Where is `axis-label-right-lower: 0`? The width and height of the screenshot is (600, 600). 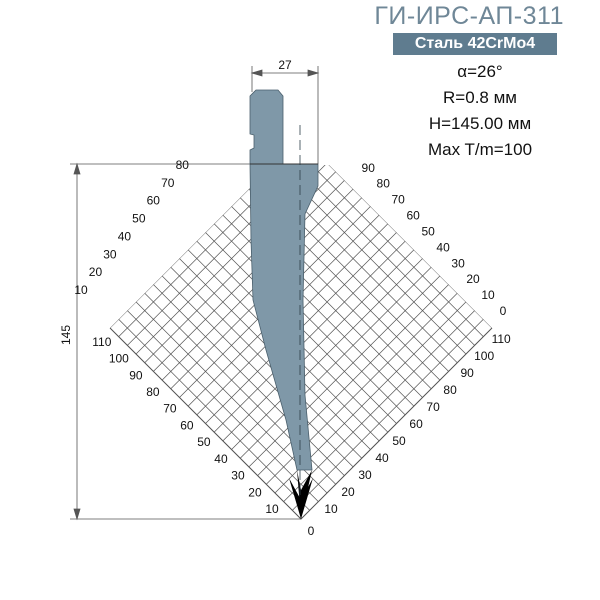 axis-label-right-lower: 0 is located at coordinates (311, 531).